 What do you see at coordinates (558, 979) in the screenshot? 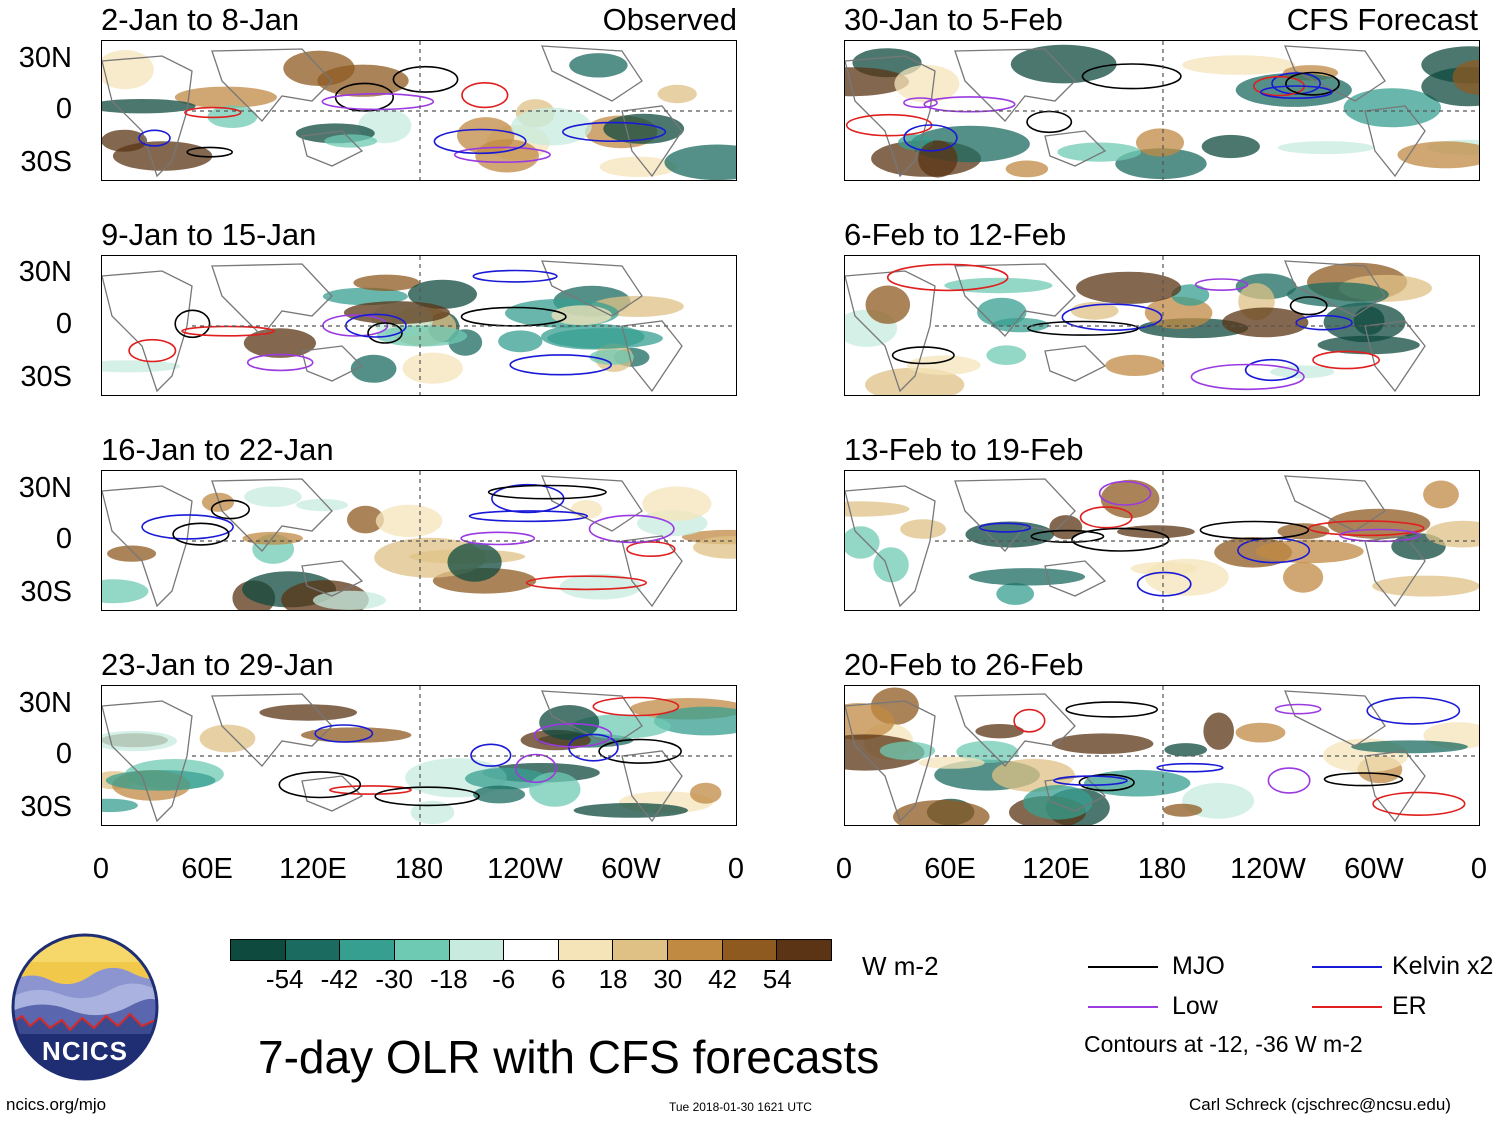
I see `colorbar-tick-label: 6` at bounding box center [558, 979].